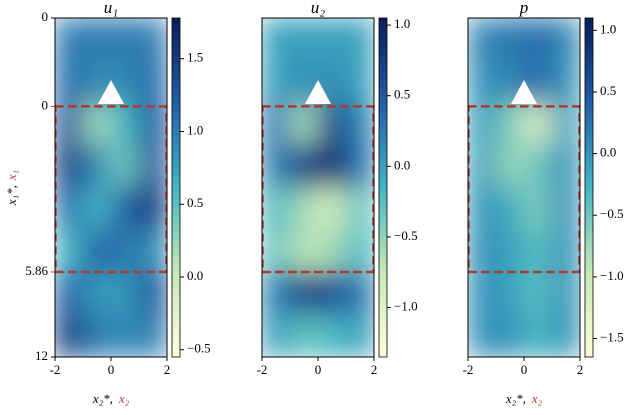  Describe the element at coordinates (612, 213) in the screenshot. I see `colorbar-tick-label: −0.5` at that location.